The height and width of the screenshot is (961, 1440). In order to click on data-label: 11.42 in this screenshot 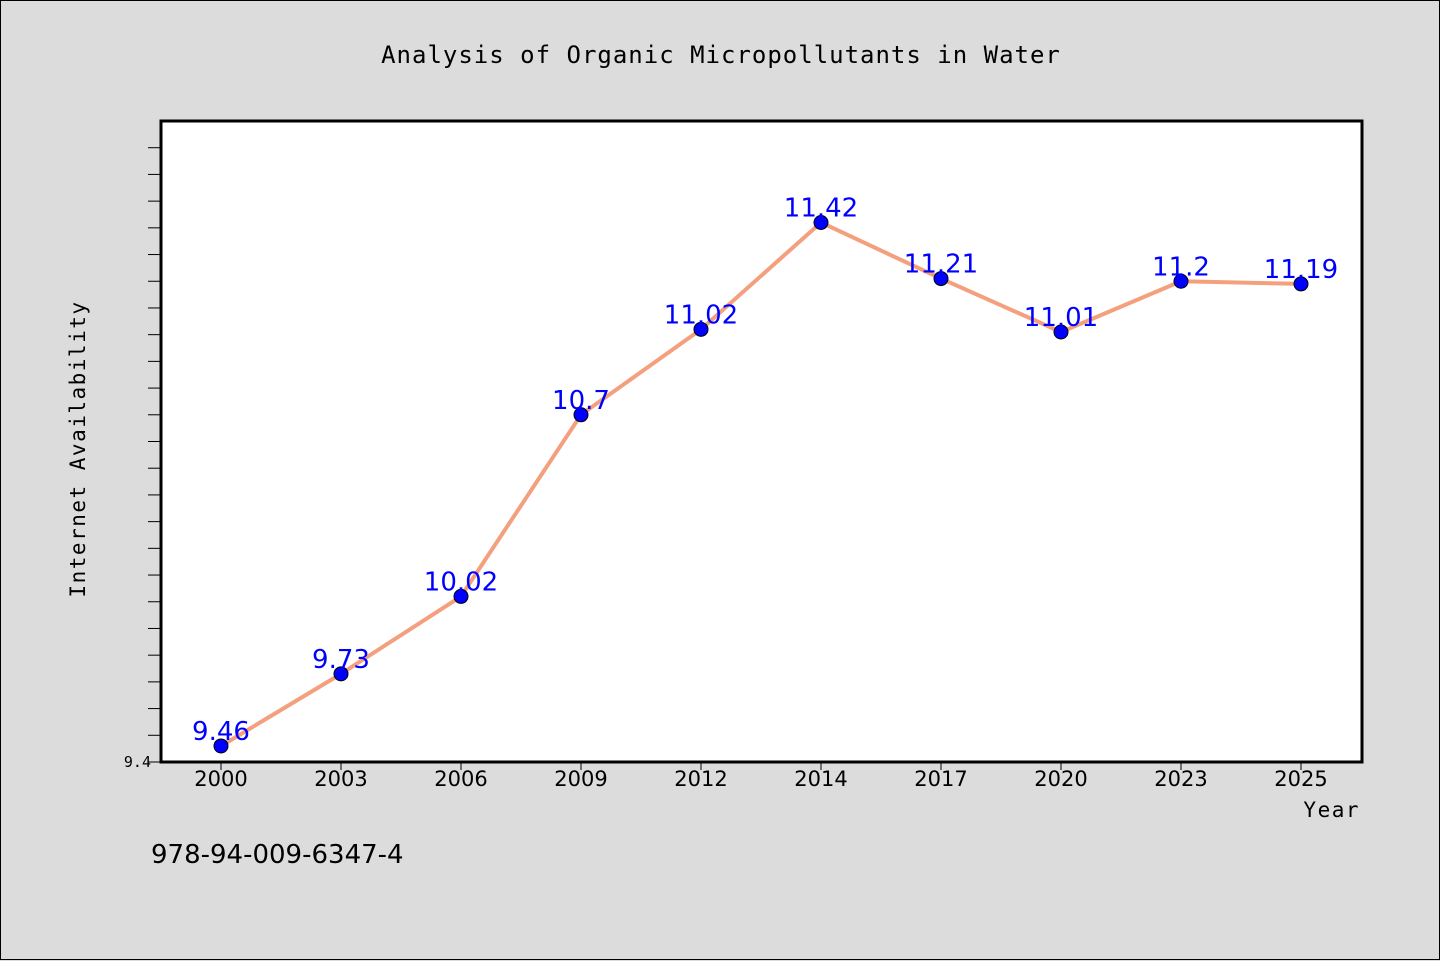, I will do `click(821, 208)`.